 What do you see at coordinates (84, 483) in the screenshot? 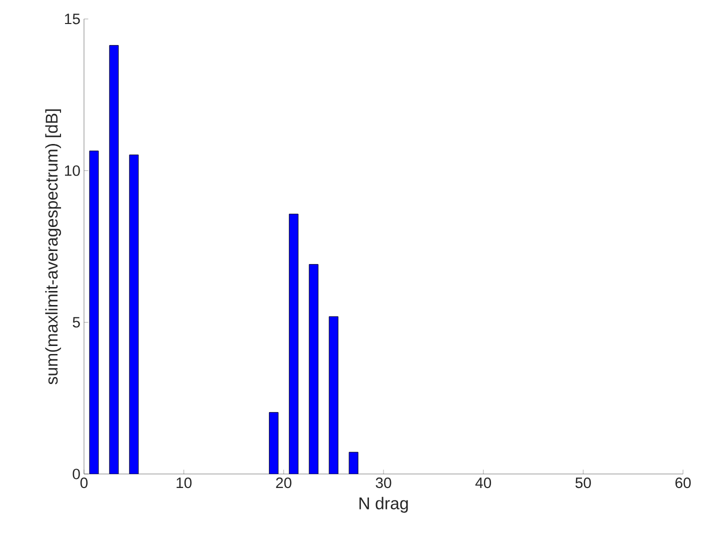
I see `x-tick-label: 0` at bounding box center [84, 483].